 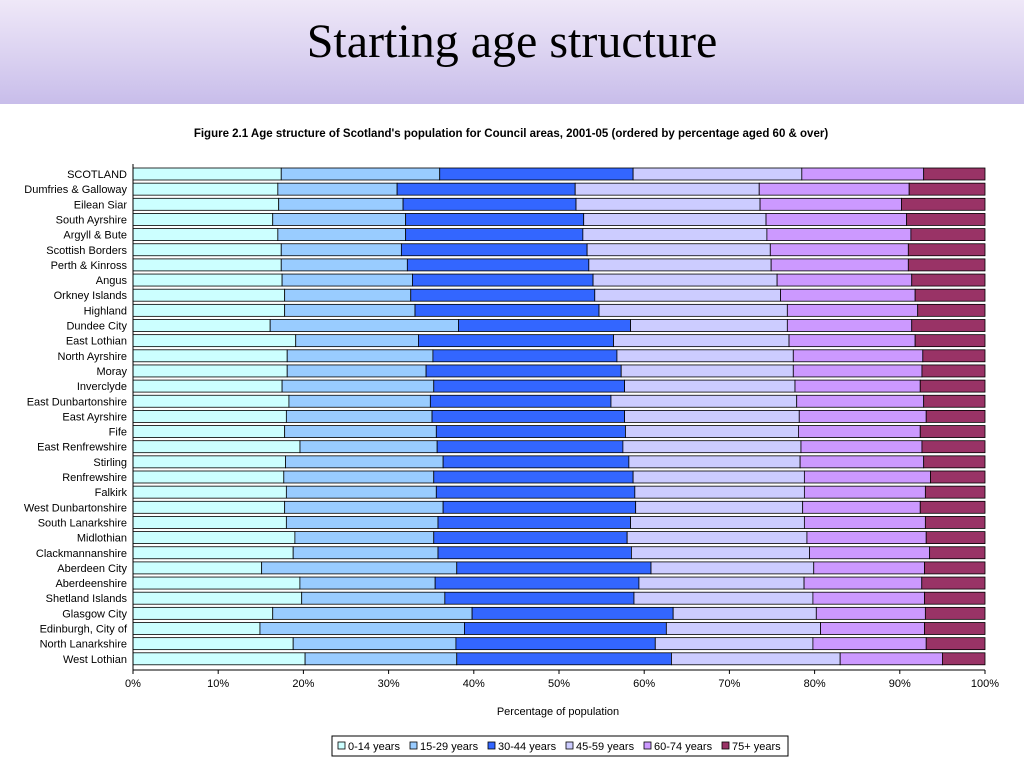 I want to click on category-label: East Renfrewshire, so click(x=82, y=448).